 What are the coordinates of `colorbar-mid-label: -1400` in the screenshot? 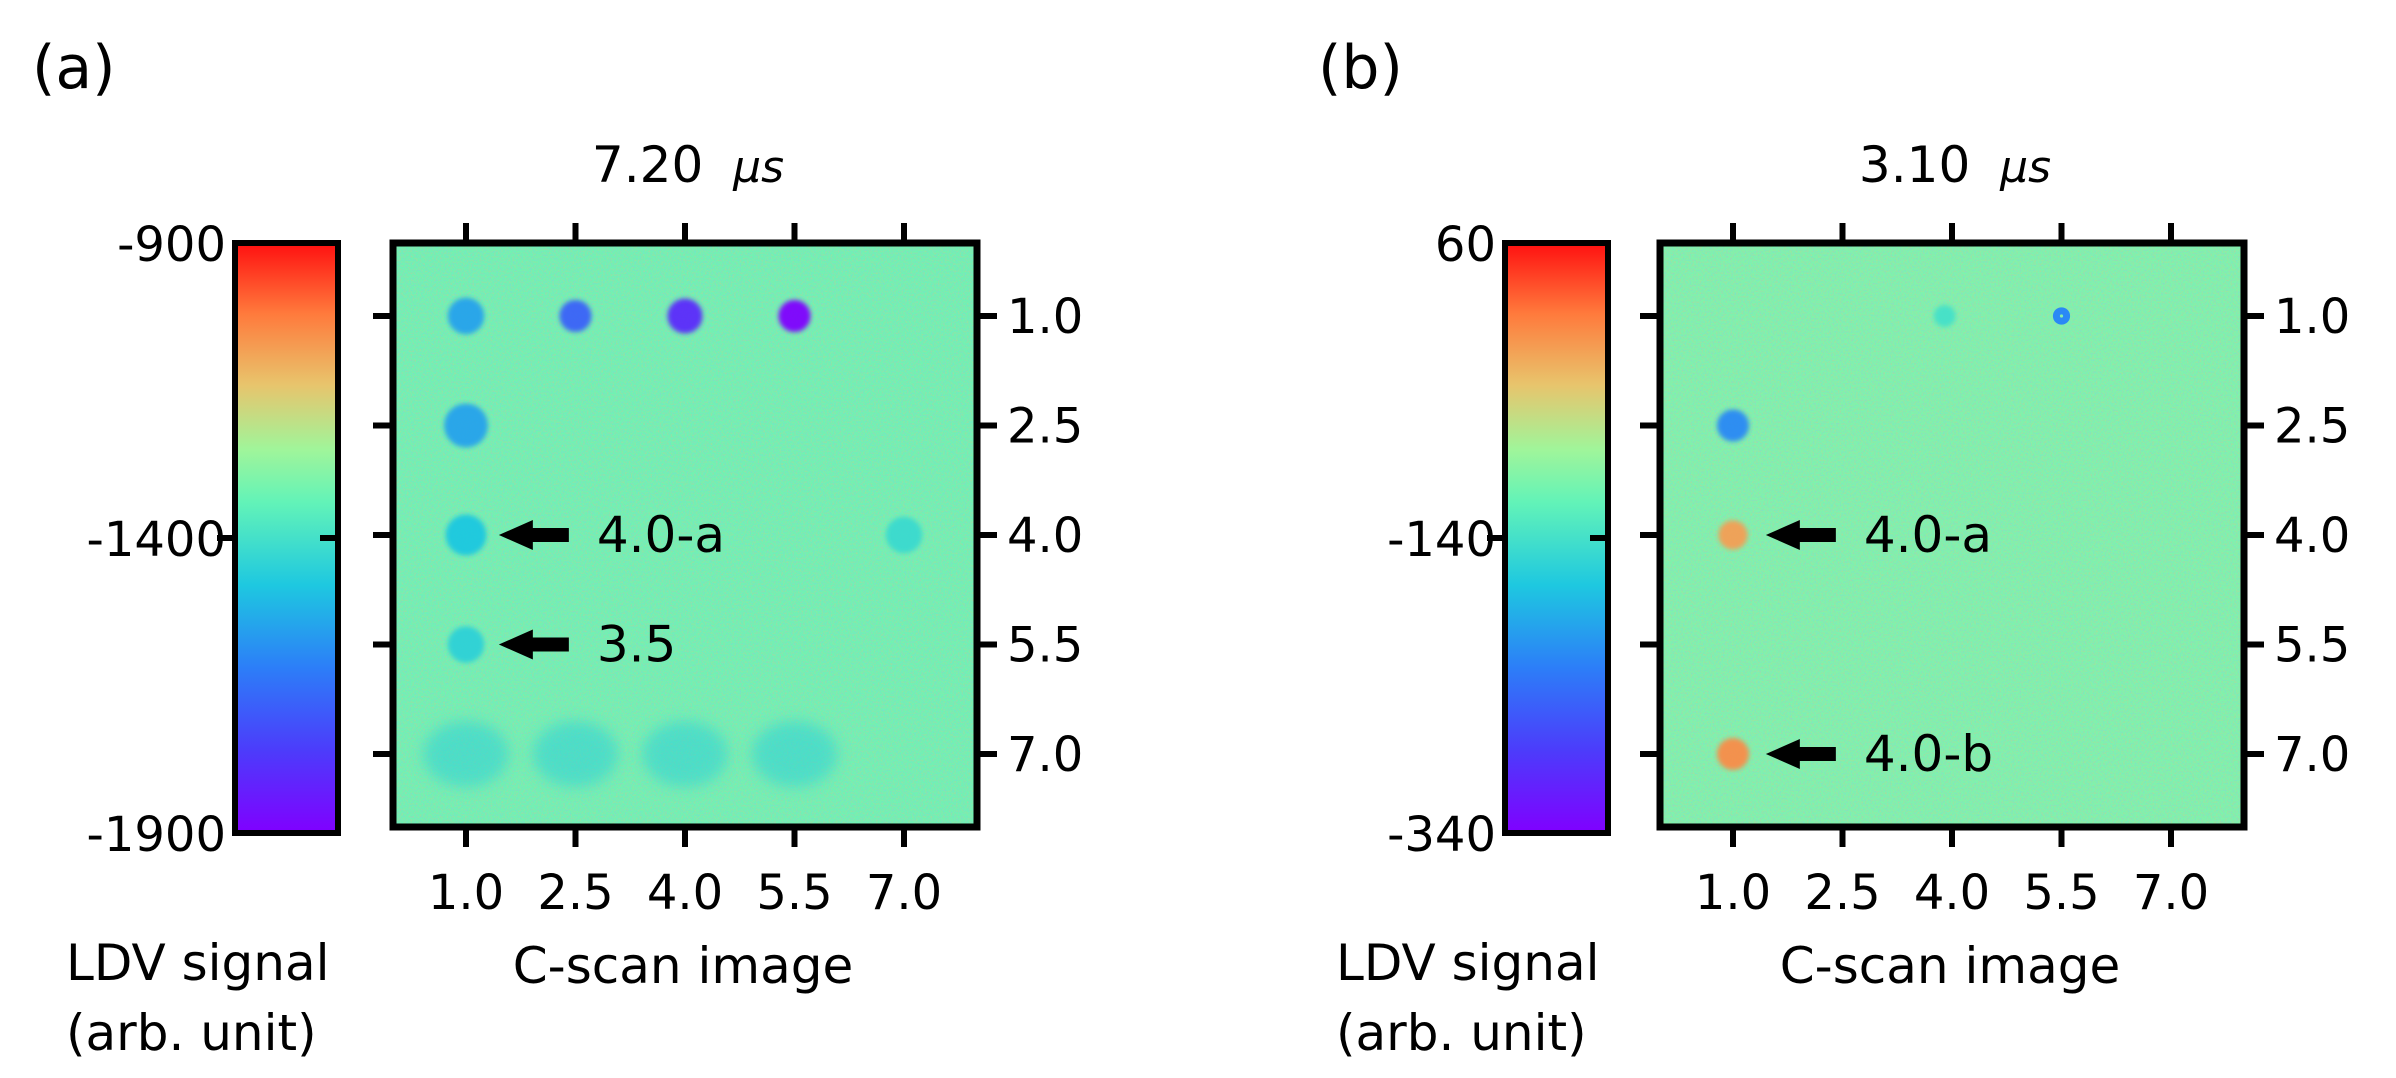 It's located at (156, 540).